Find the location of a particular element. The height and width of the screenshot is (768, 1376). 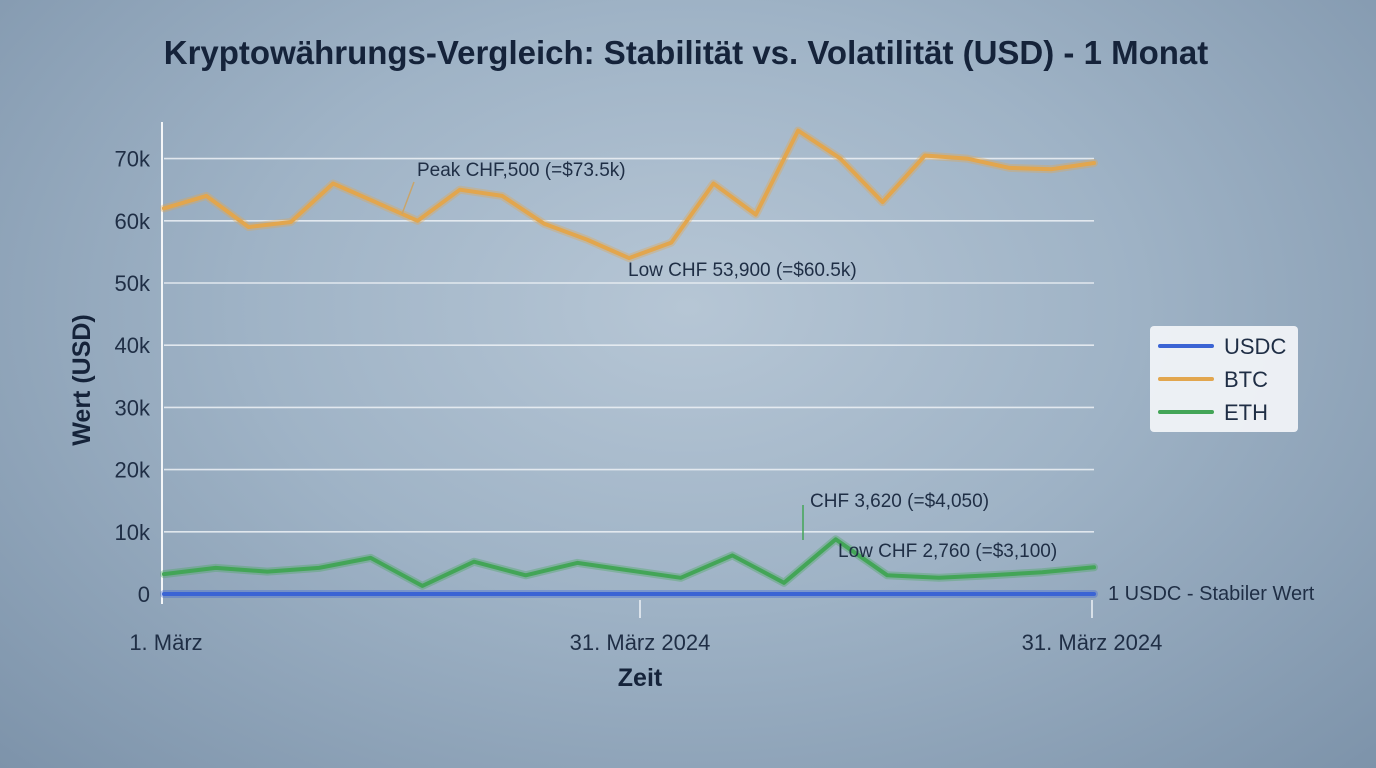

x-tick-label-start: 1. März is located at coordinates (165, 642).